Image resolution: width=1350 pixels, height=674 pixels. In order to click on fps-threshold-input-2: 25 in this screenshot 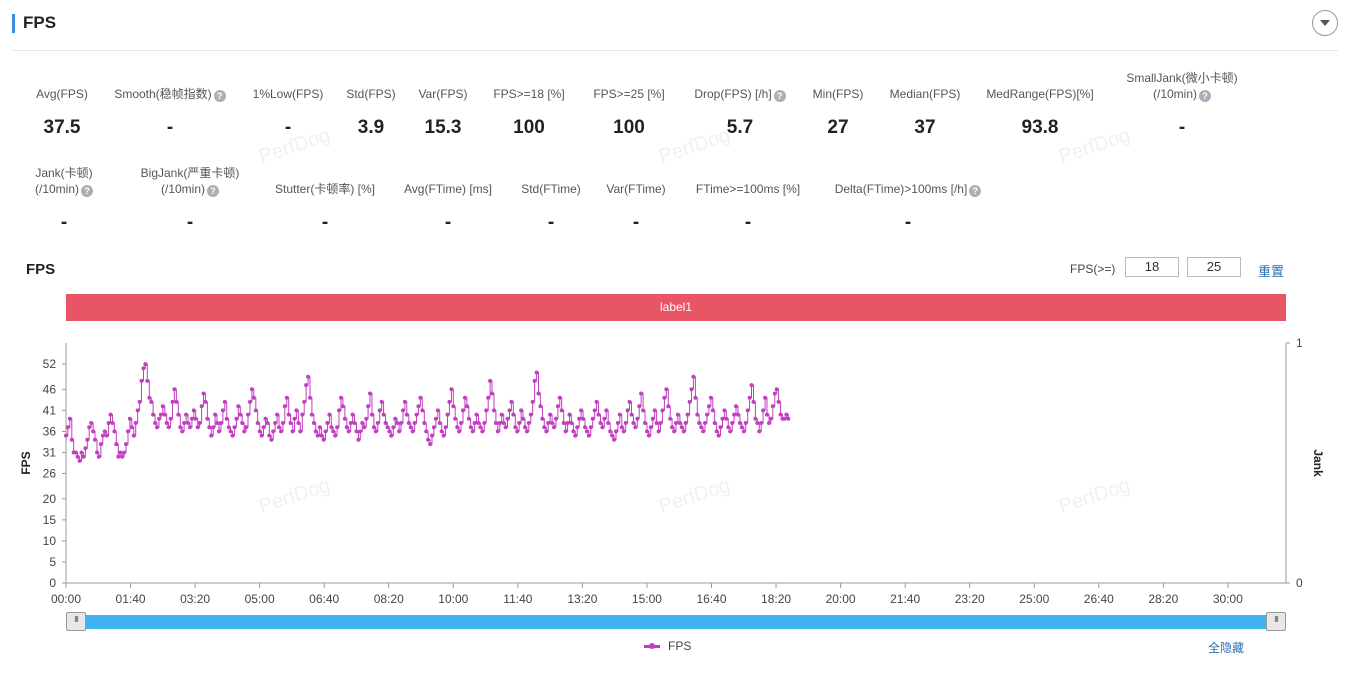, I will do `click(1214, 267)`.